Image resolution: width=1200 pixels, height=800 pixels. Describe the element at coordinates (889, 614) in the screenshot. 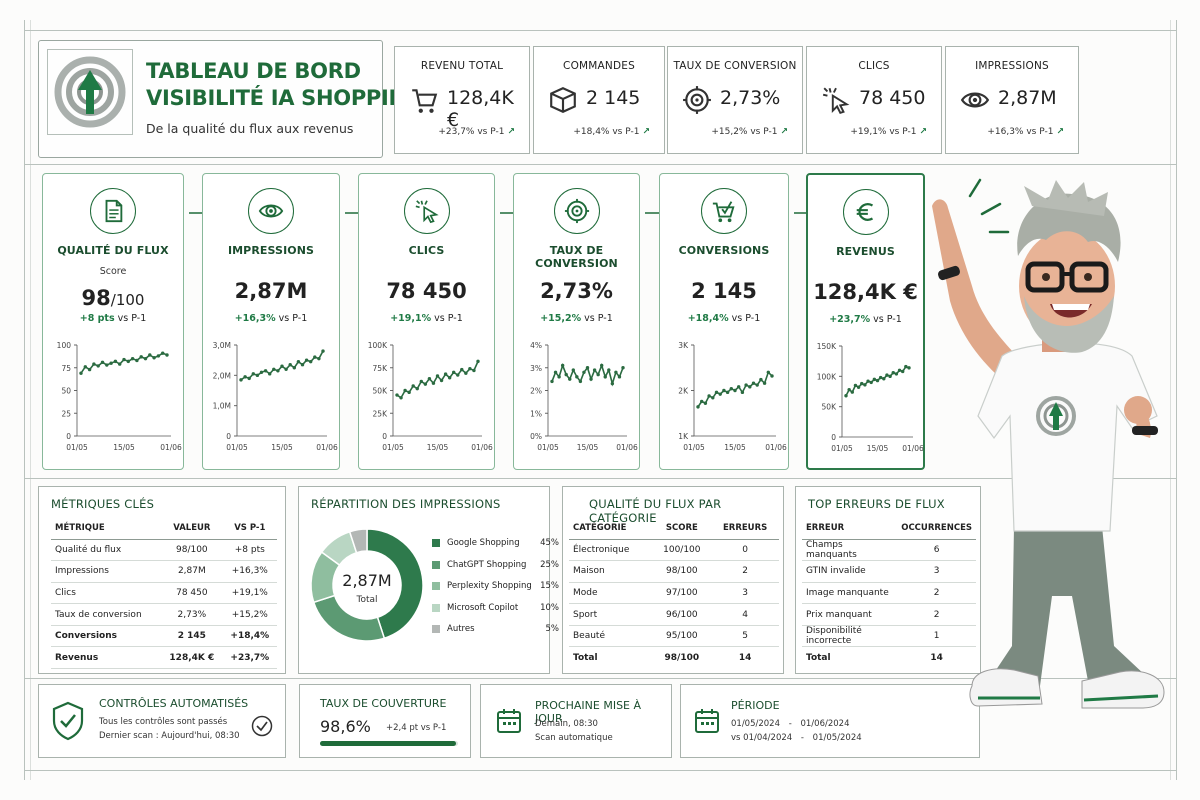

I see `table-row: Prix manquant 2` at that location.